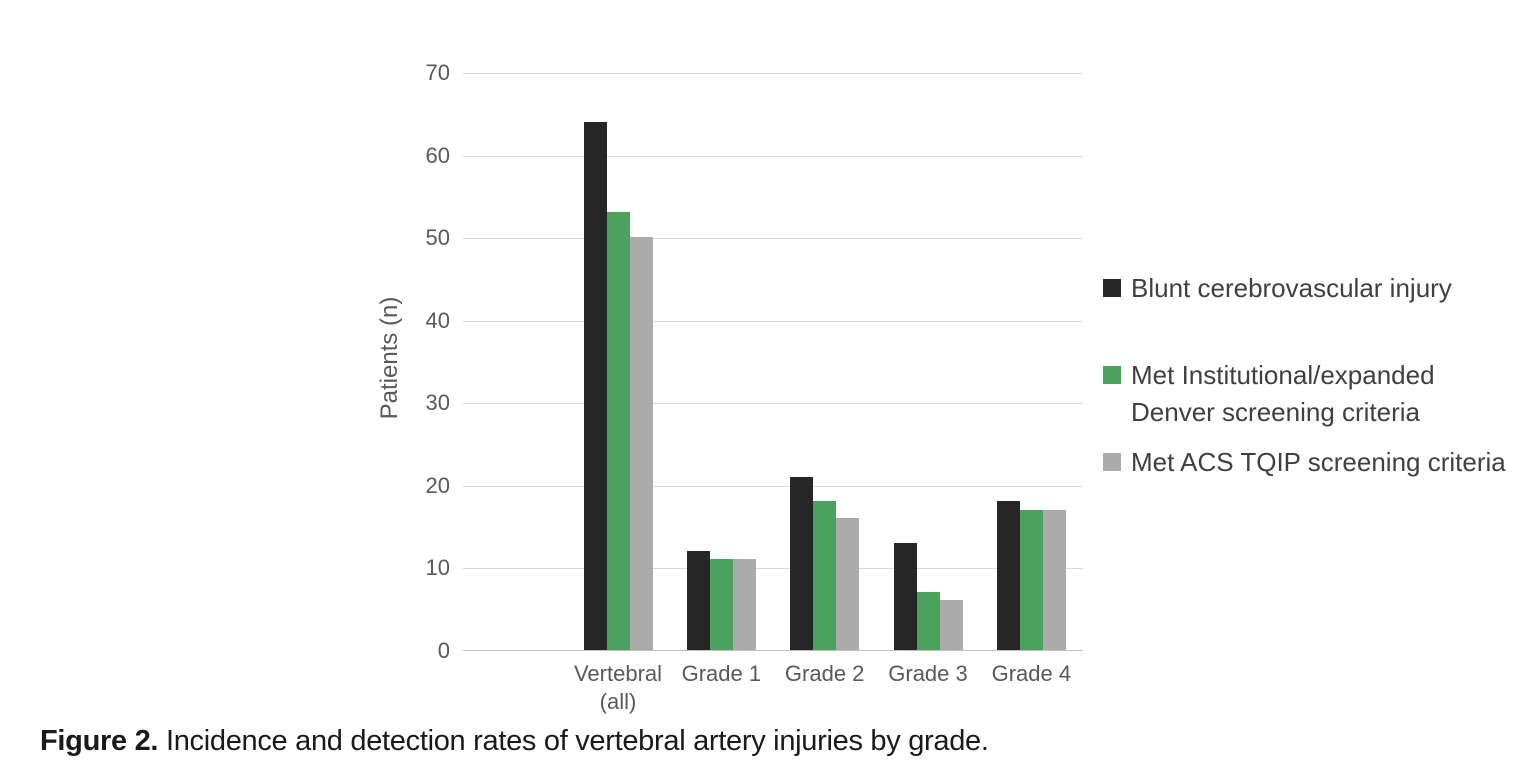 This screenshot has width=1536, height=783. Describe the element at coordinates (773, 404) in the screenshot. I see `gridline-y30` at that location.